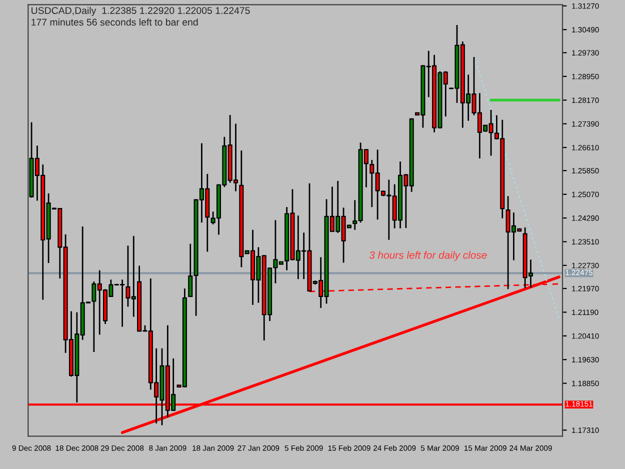  I want to click on chart-title: USDCAD,Daily 1.22385 1.22920 1.22005 1.22475, so click(141, 11).